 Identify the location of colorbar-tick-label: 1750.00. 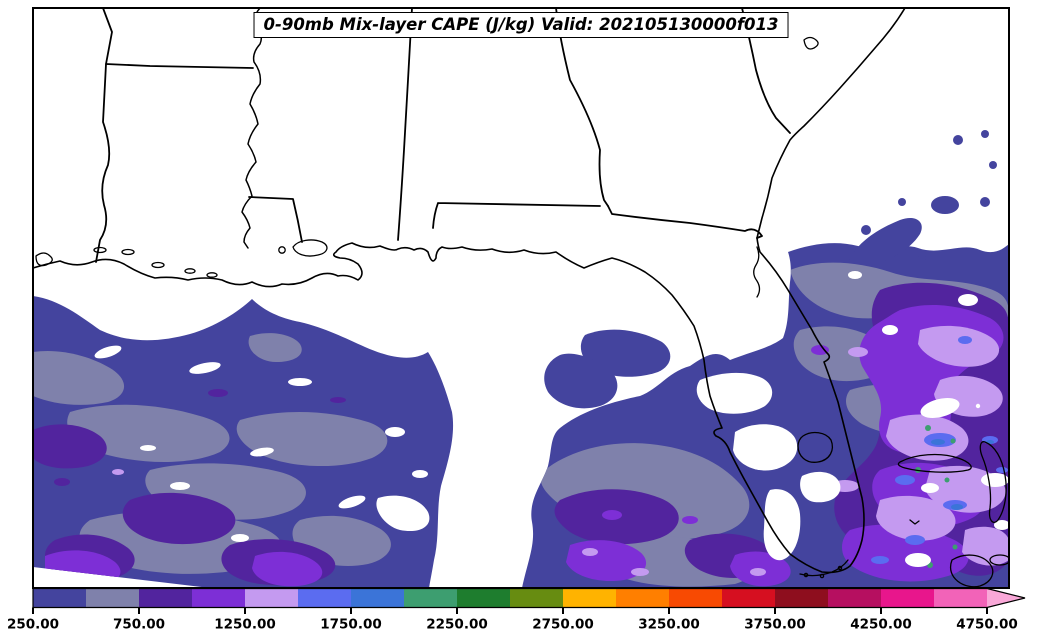
(351, 625).